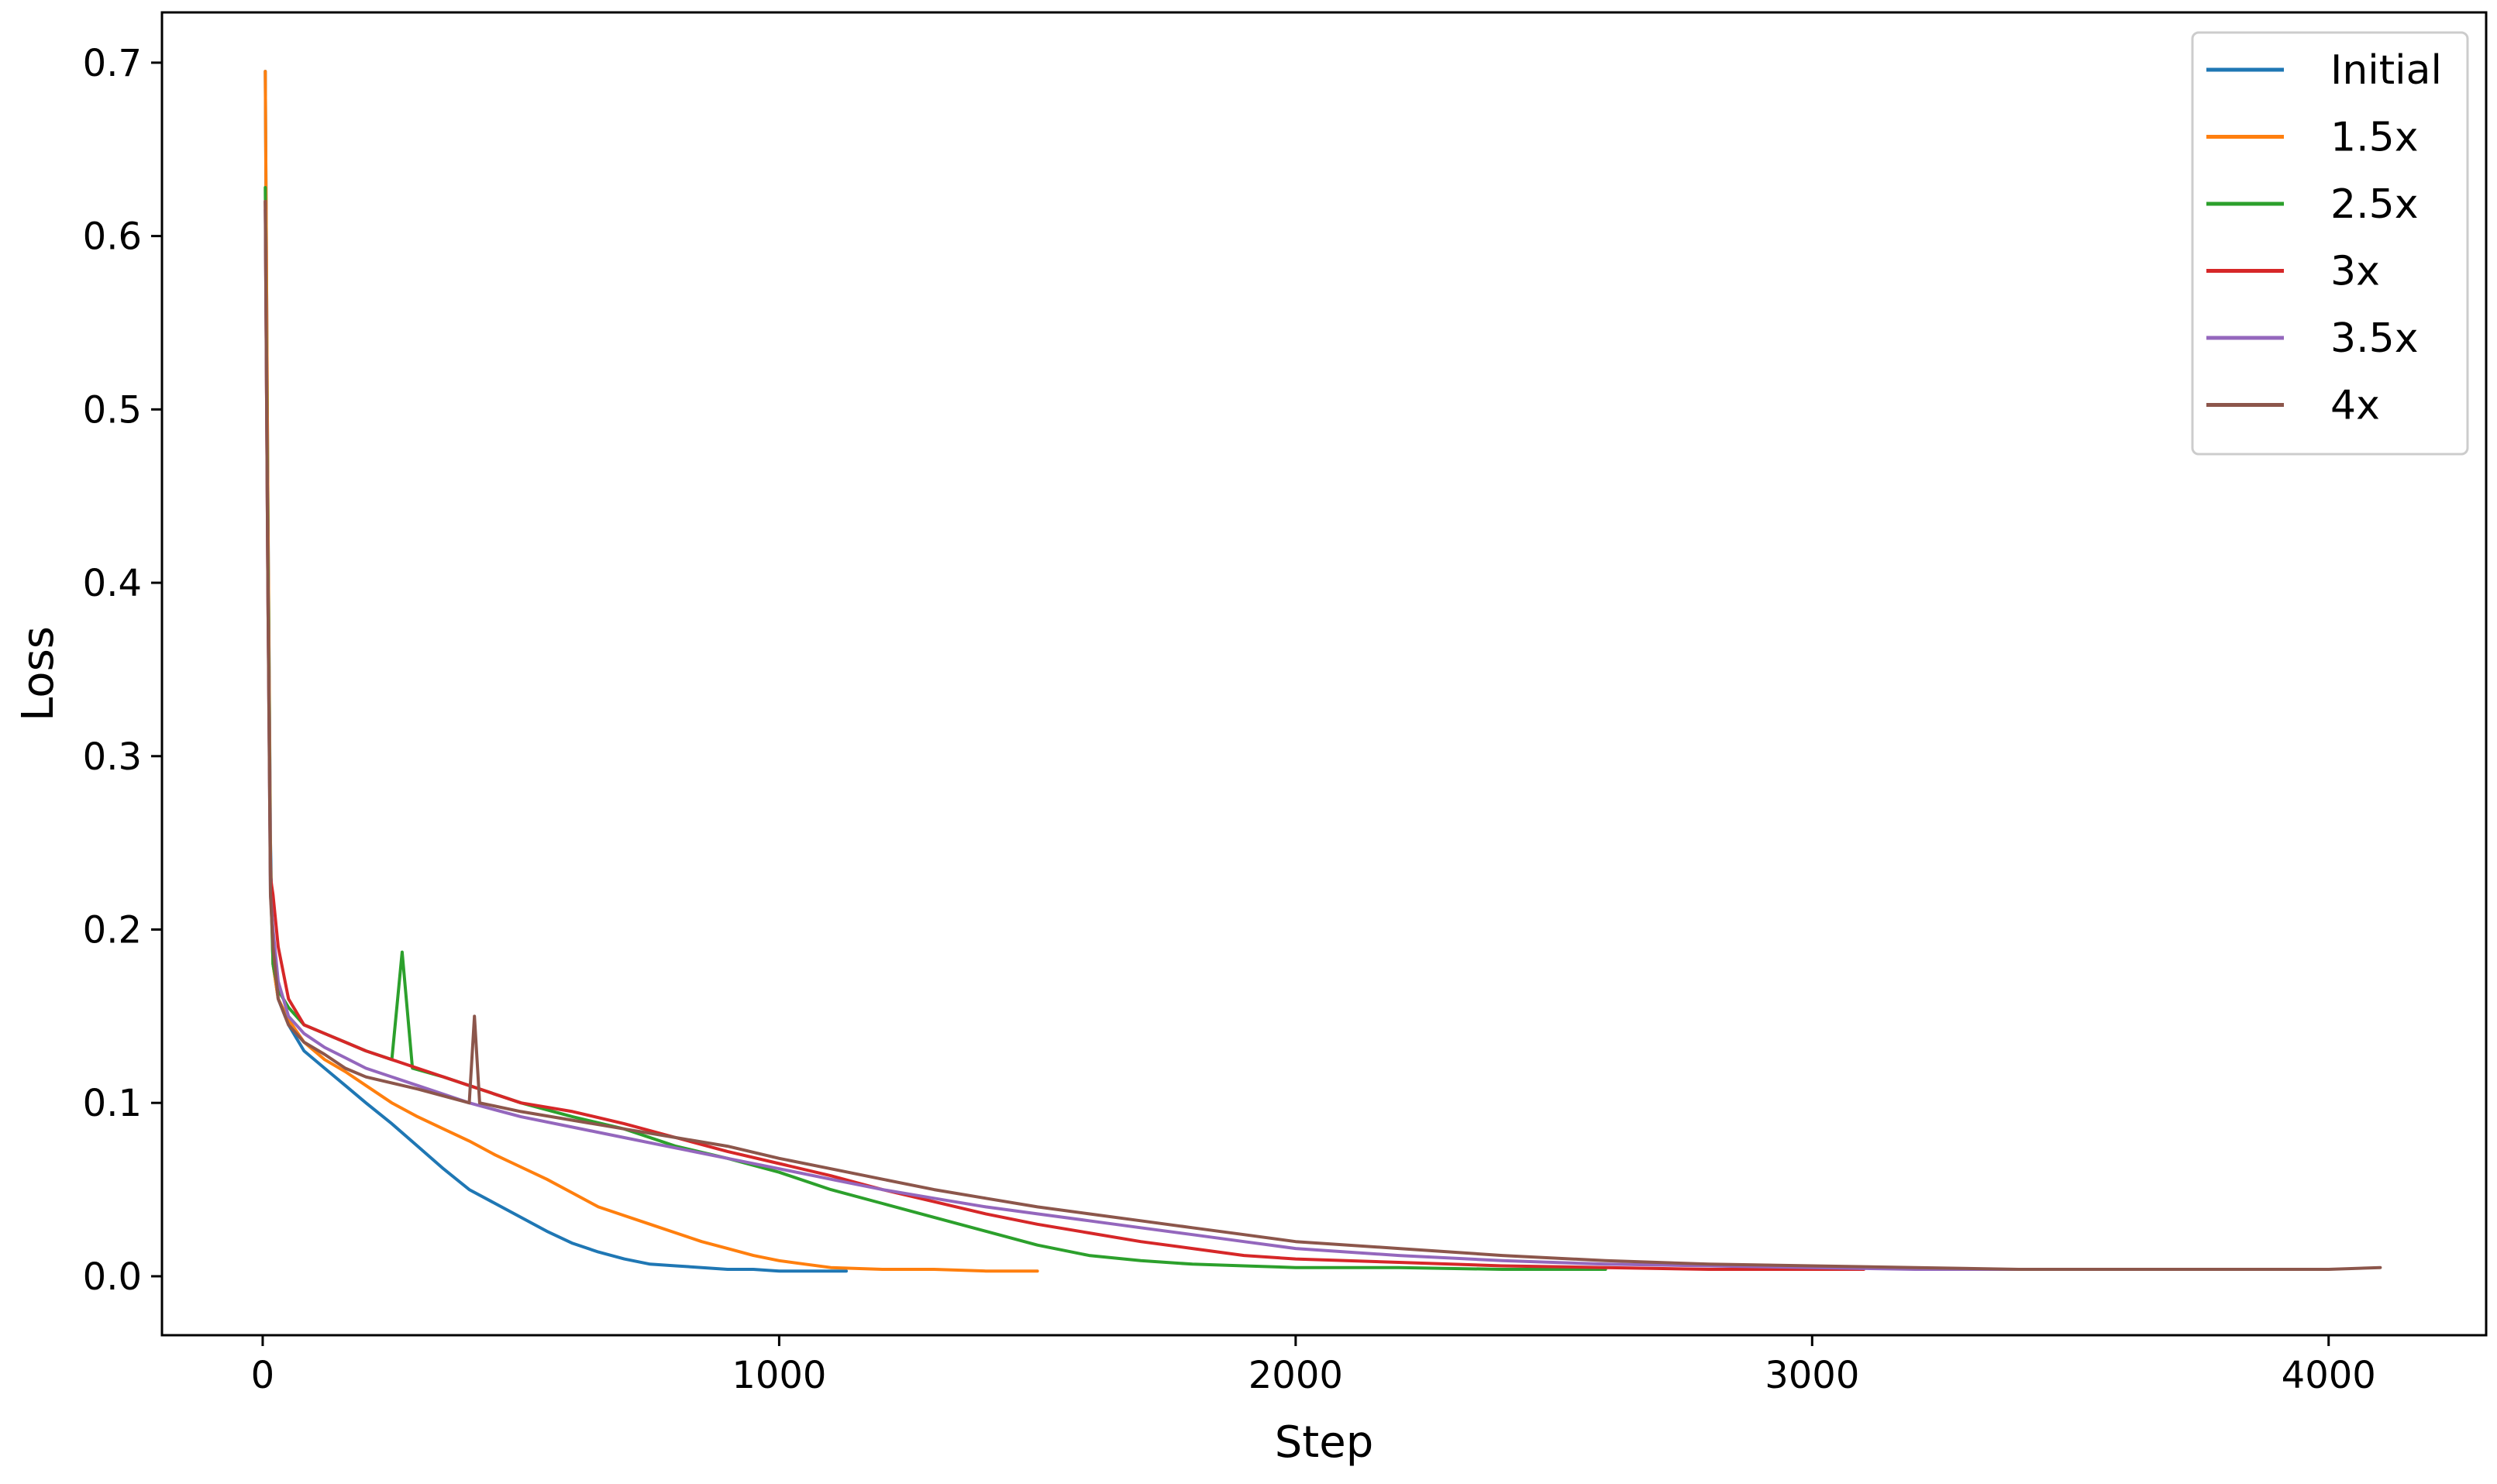 The width and height of the screenshot is (2497, 1484). Describe the element at coordinates (779, 1375) in the screenshot. I see `x-tick-label: 1000` at that location.